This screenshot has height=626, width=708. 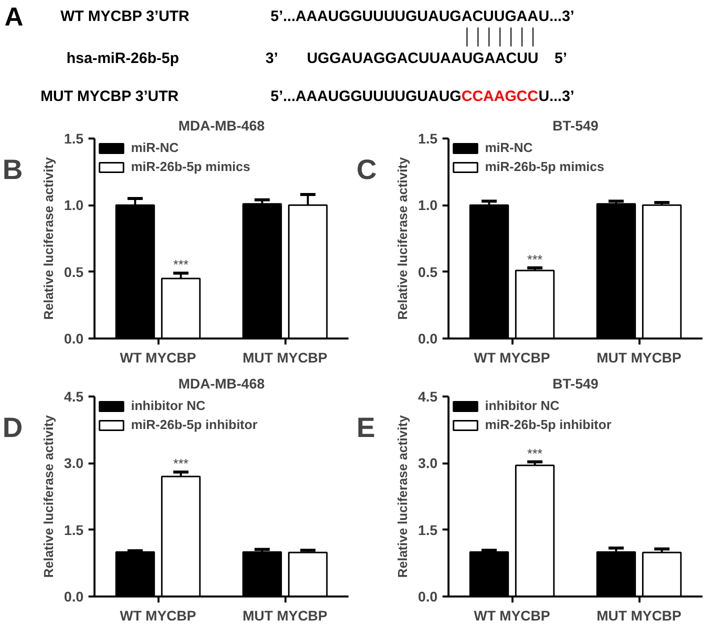 I want to click on text: WT MYCBP 3’UTR, so click(x=125, y=16).